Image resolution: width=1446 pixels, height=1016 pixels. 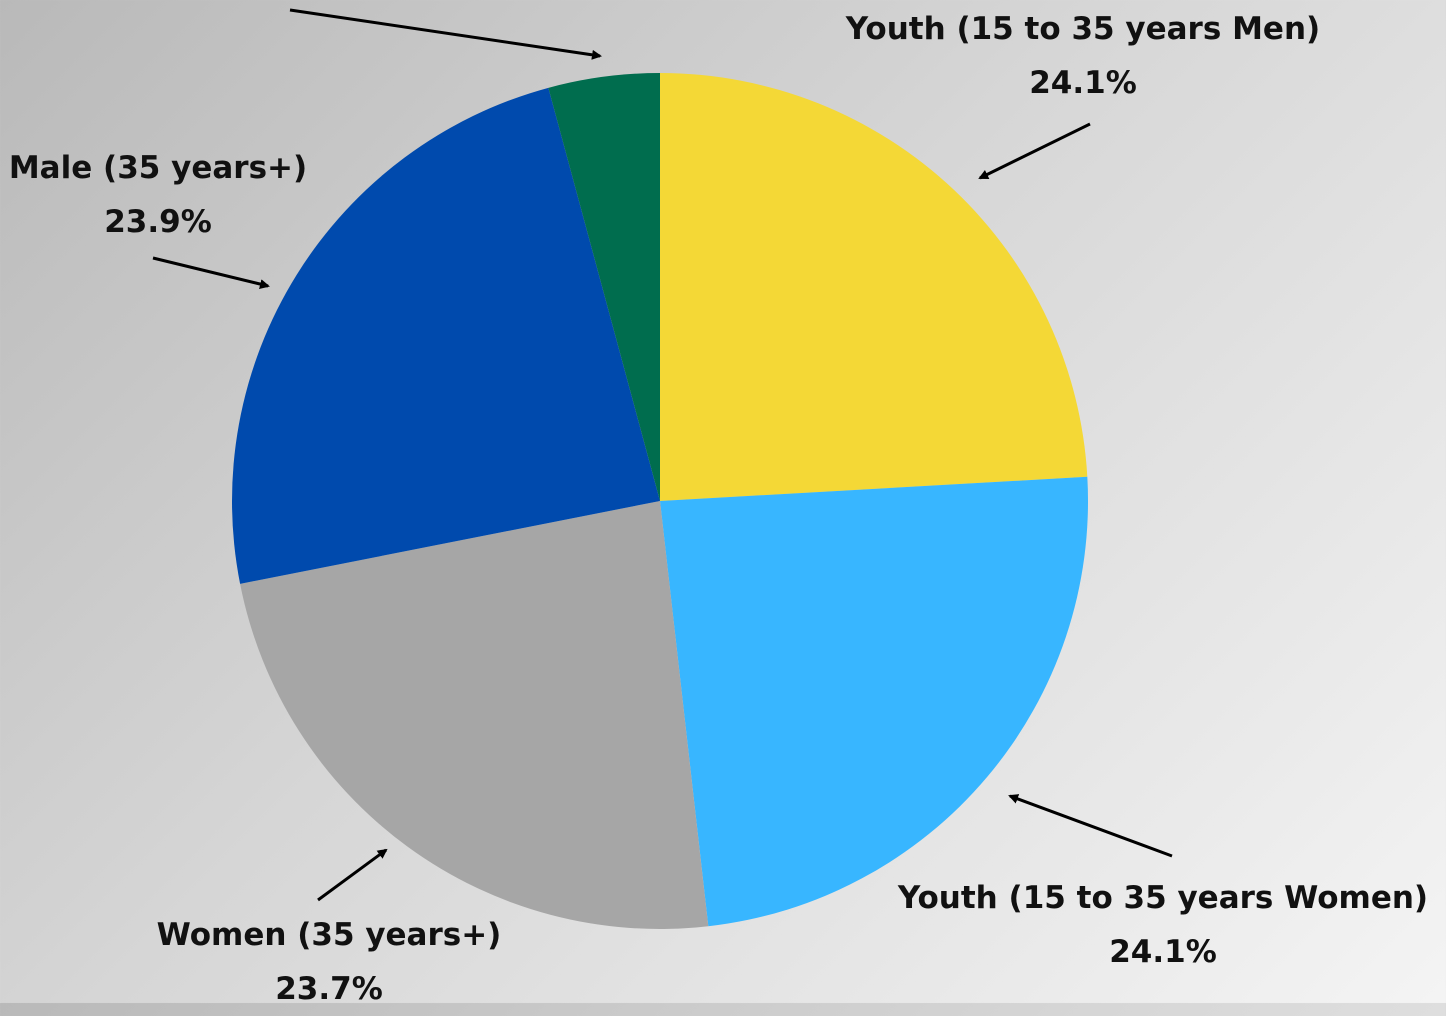 What do you see at coordinates (329, 935) in the screenshot?
I see `label-women-35plus-name: Women (35 years+)` at bounding box center [329, 935].